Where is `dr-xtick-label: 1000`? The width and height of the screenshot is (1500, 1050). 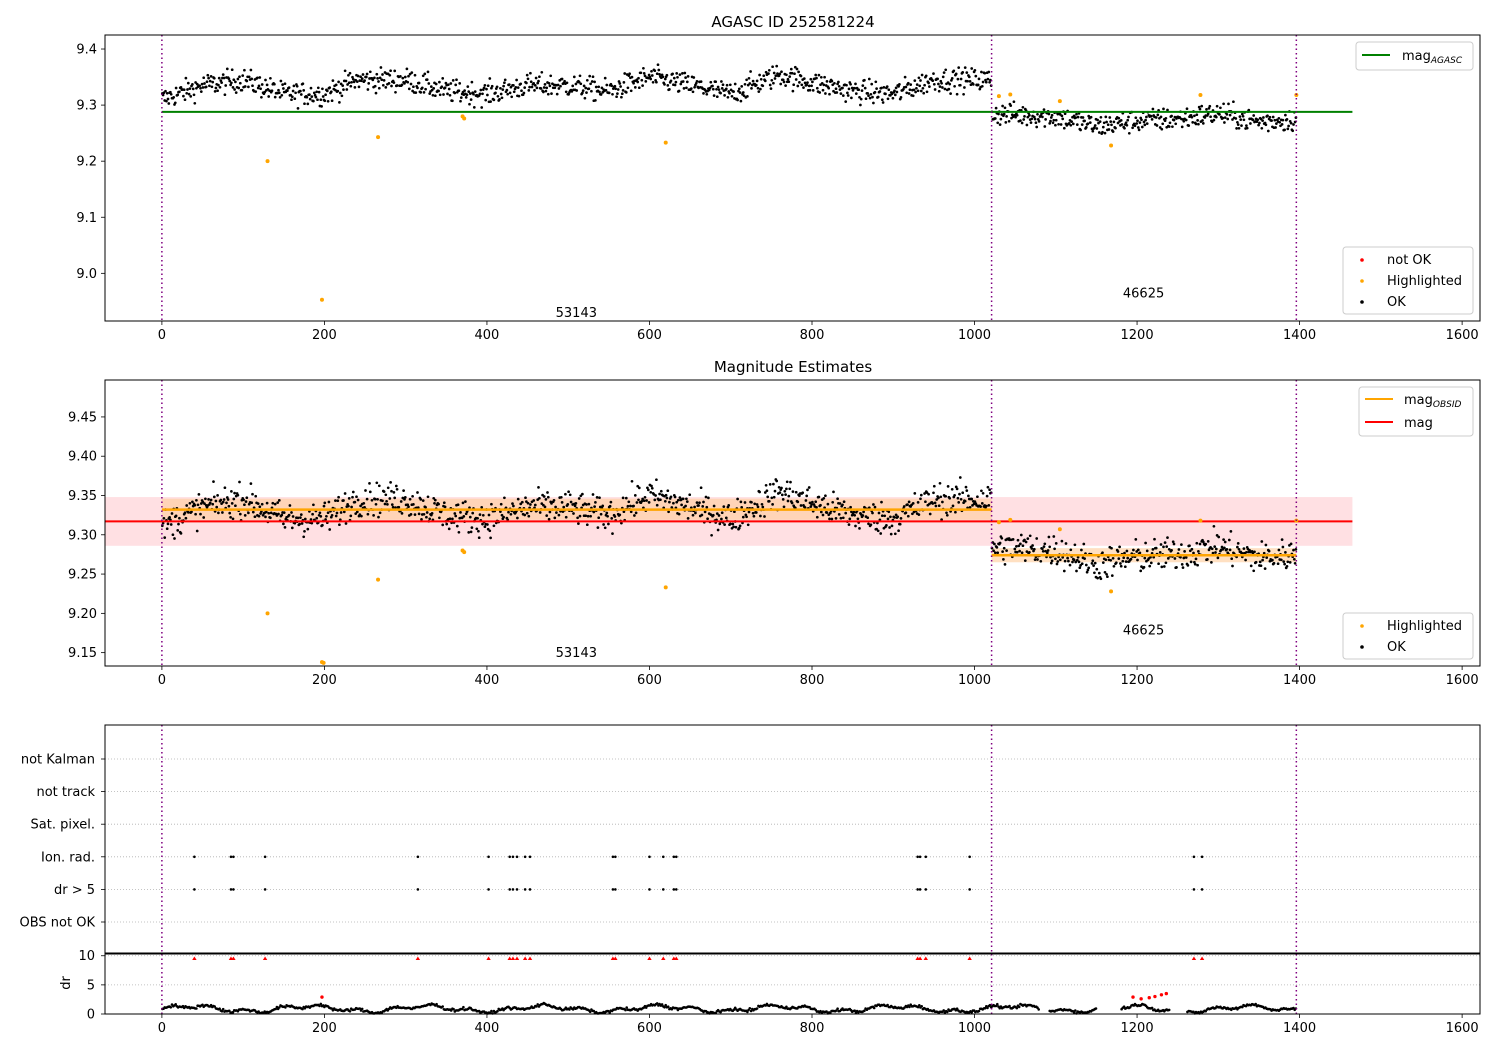 dr-xtick-label: 1000 is located at coordinates (974, 1028).